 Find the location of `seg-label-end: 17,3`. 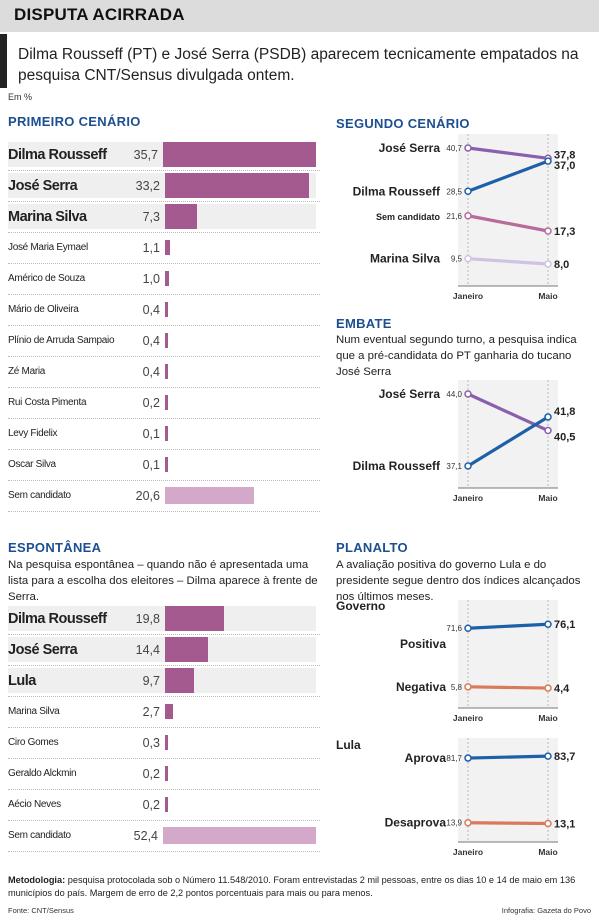

seg-label-end: 17,3 is located at coordinates (564, 232).